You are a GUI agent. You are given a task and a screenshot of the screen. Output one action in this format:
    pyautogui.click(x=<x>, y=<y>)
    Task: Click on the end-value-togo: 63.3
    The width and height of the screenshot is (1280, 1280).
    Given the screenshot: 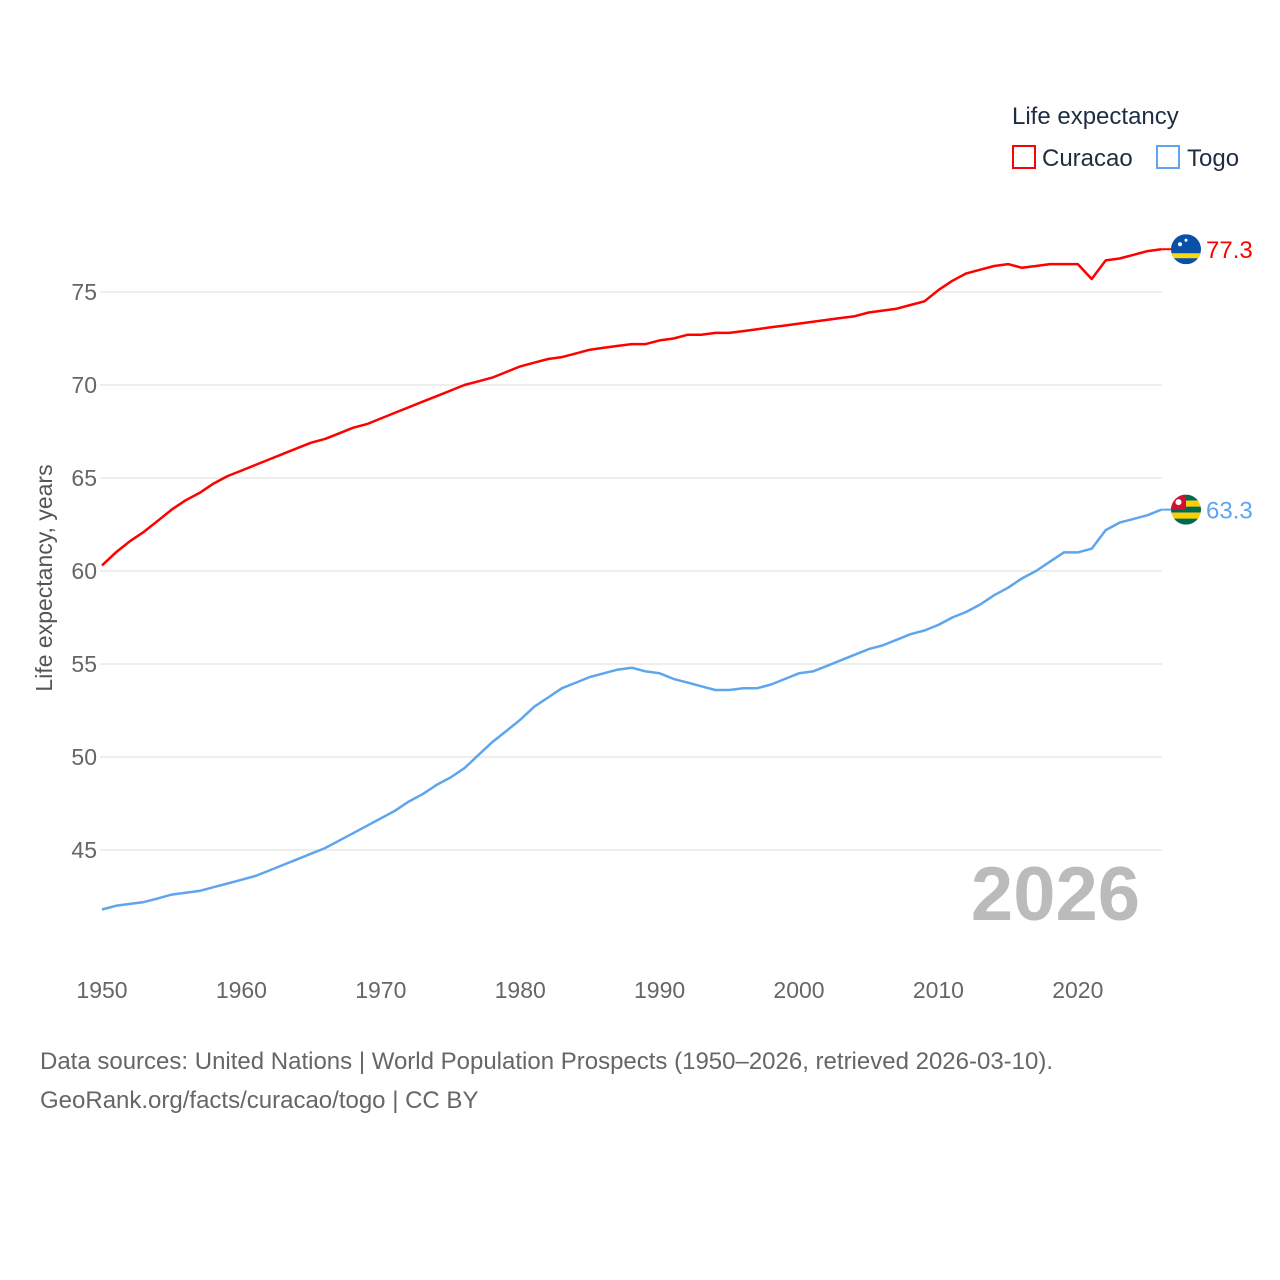 What is the action you would take?
    pyautogui.click(x=1229, y=511)
    